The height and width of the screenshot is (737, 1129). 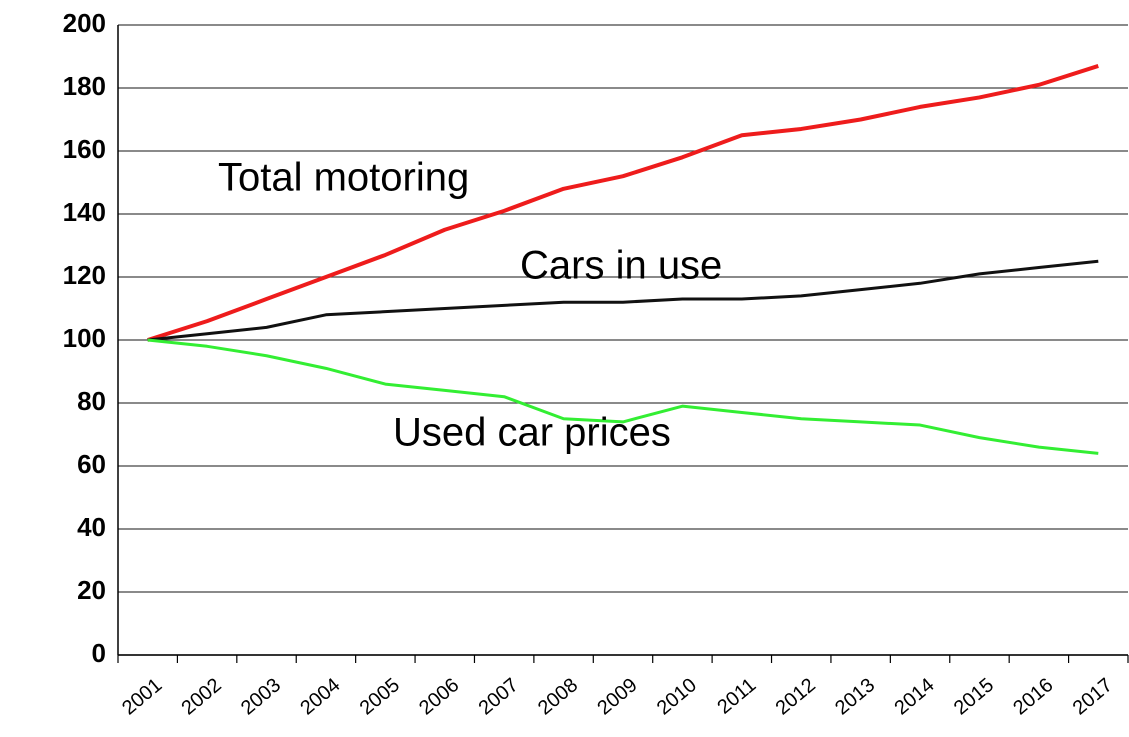 I want to click on x-tick-label: 2007, so click(x=499, y=696).